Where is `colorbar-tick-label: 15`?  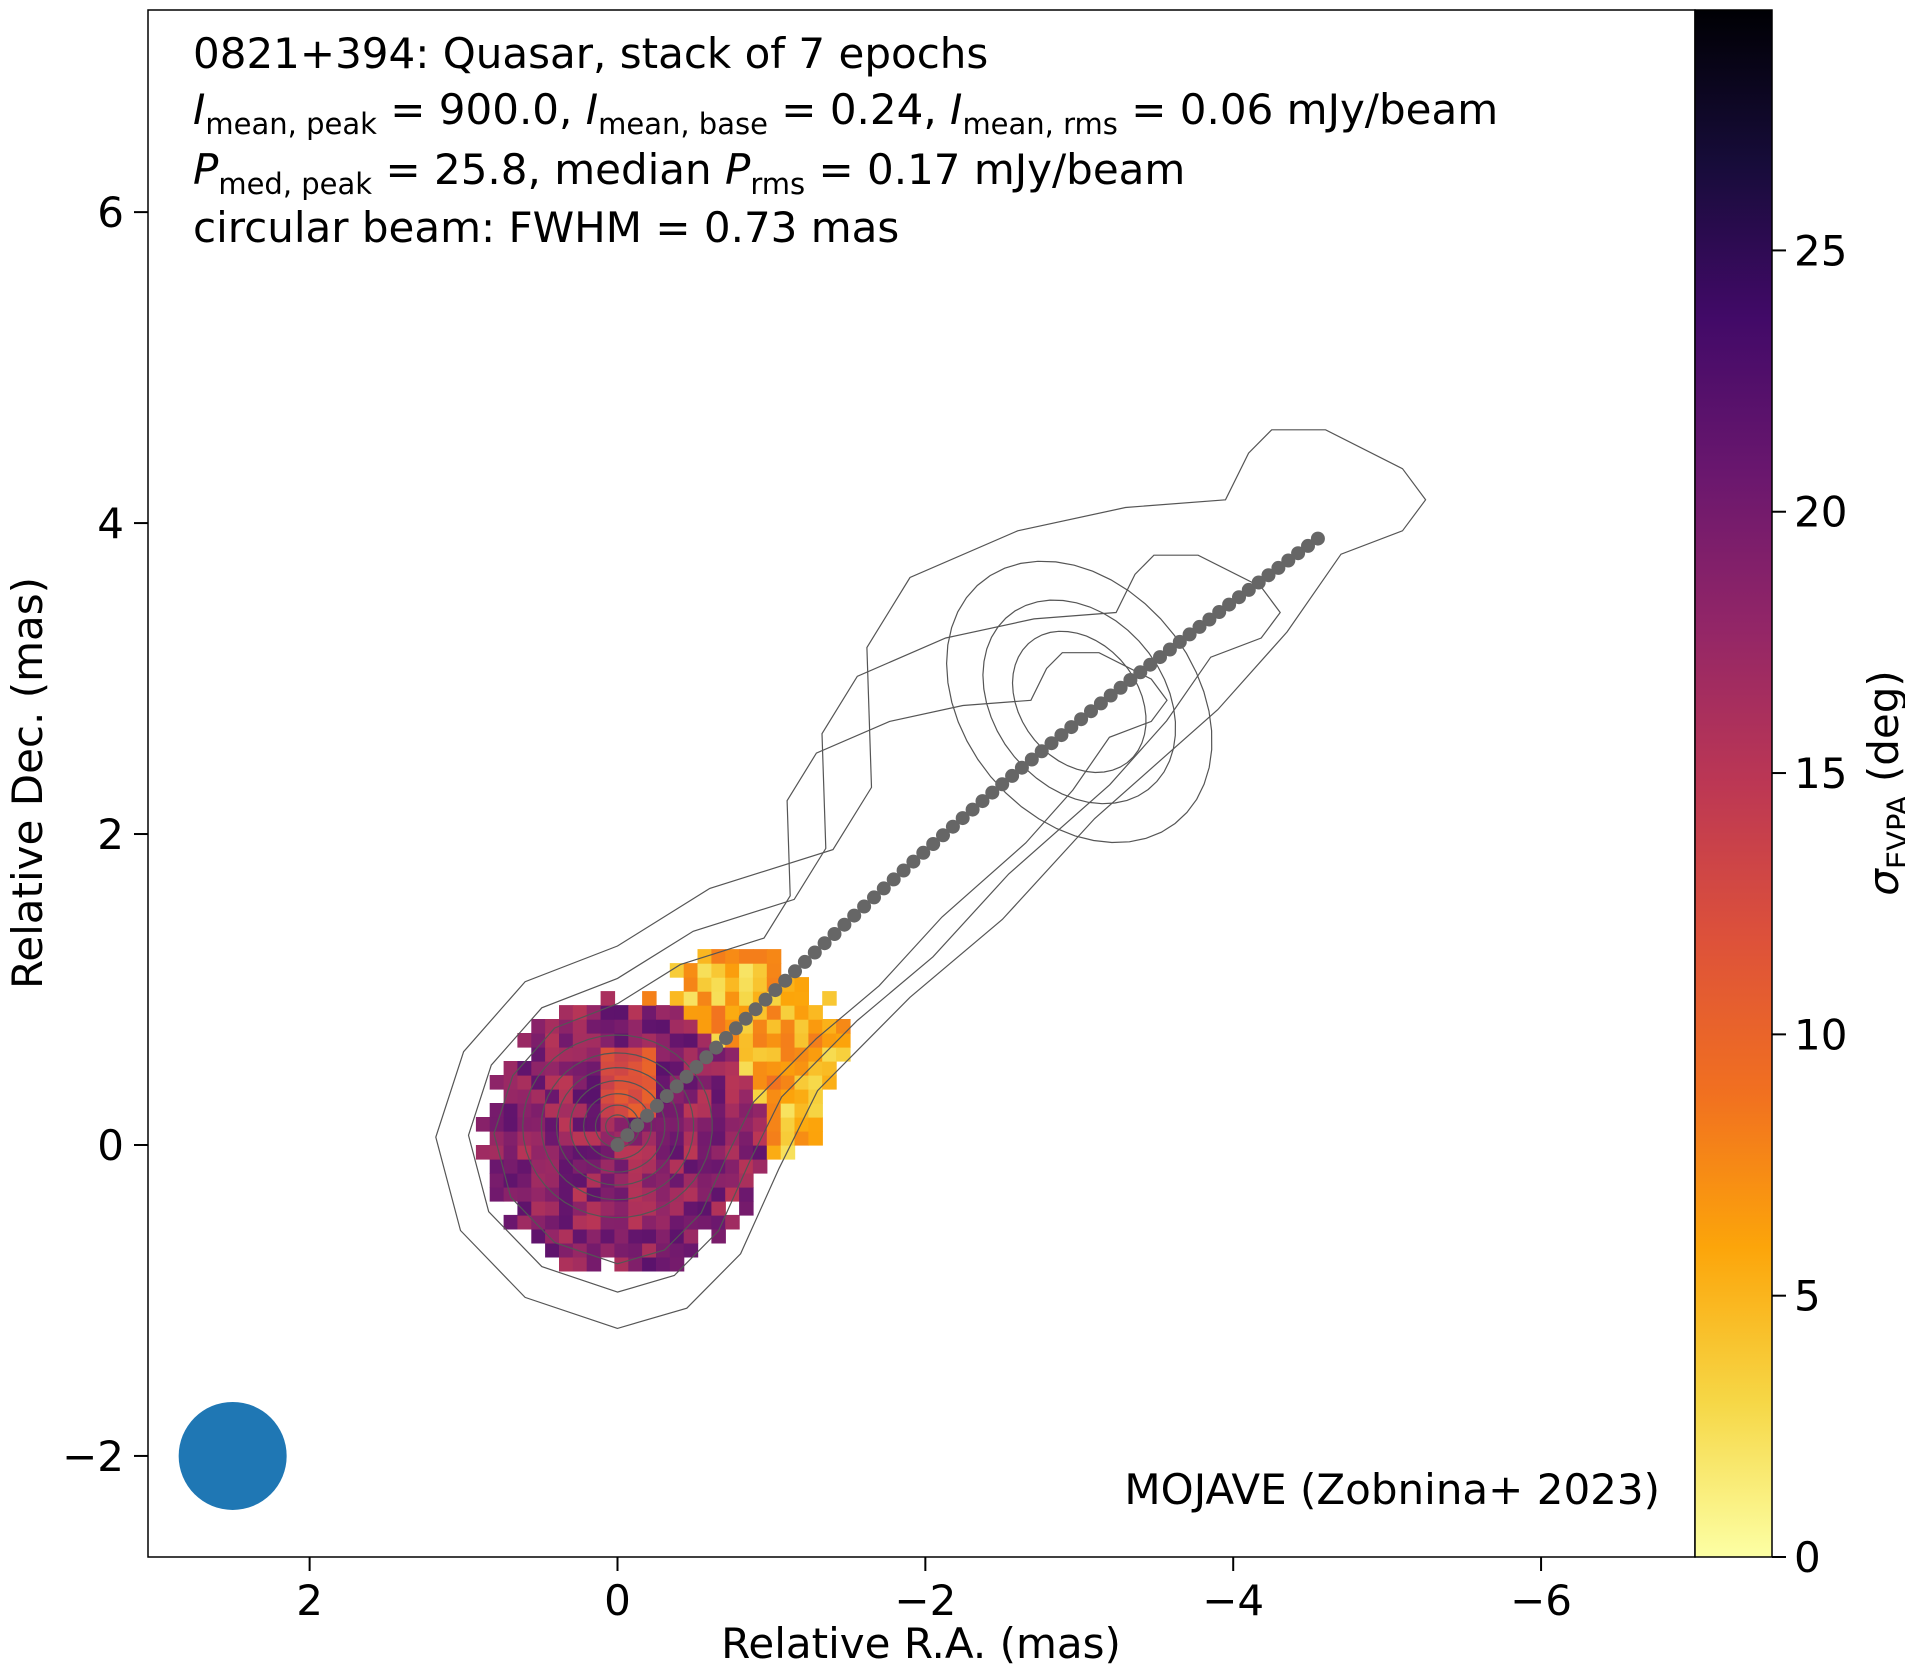
colorbar-tick-label: 15 is located at coordinates (1820, 773).